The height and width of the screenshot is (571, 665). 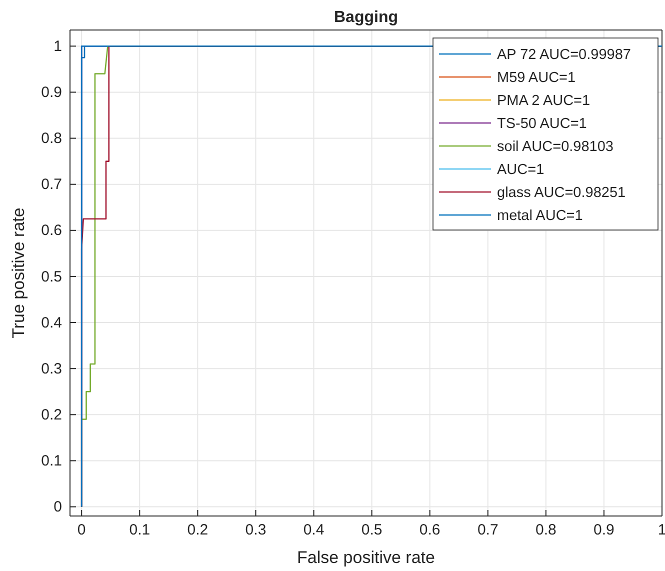 I want to click on x-axis-title: False positive rate, so click(x=366, y=557).